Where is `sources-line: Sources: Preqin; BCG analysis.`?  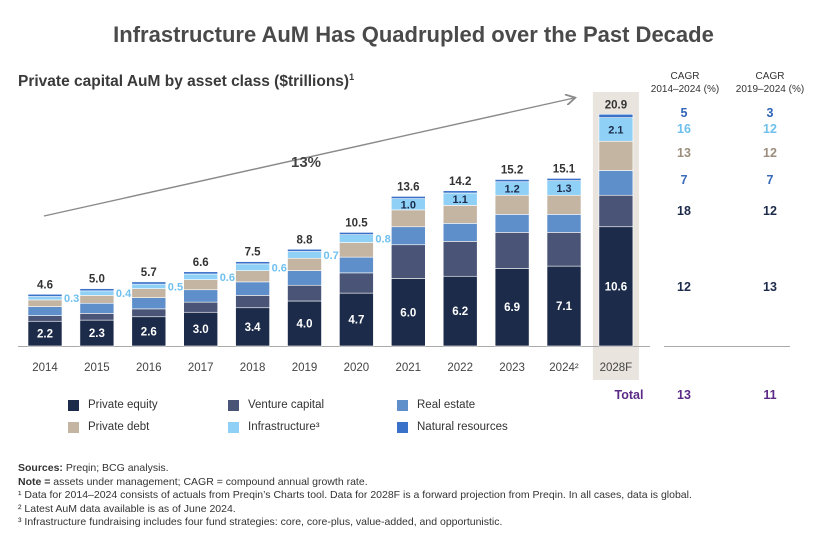
sources-line: Sources: Preqin; BCG analysis. is located at coordinates (355, 469).